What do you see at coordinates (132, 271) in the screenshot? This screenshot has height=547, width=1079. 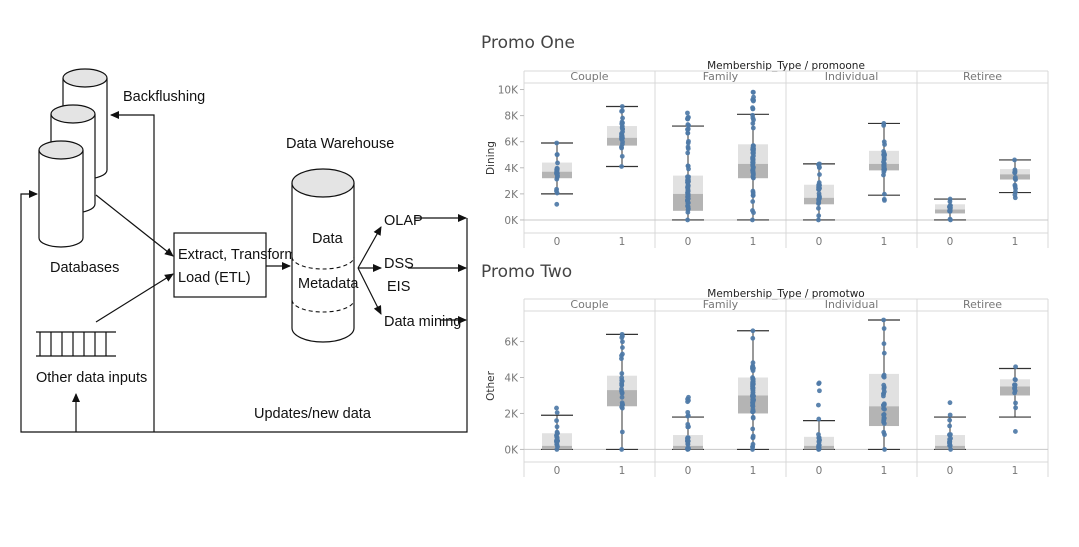 I see `backflushing-arrow` at bounding box center [132, 271].